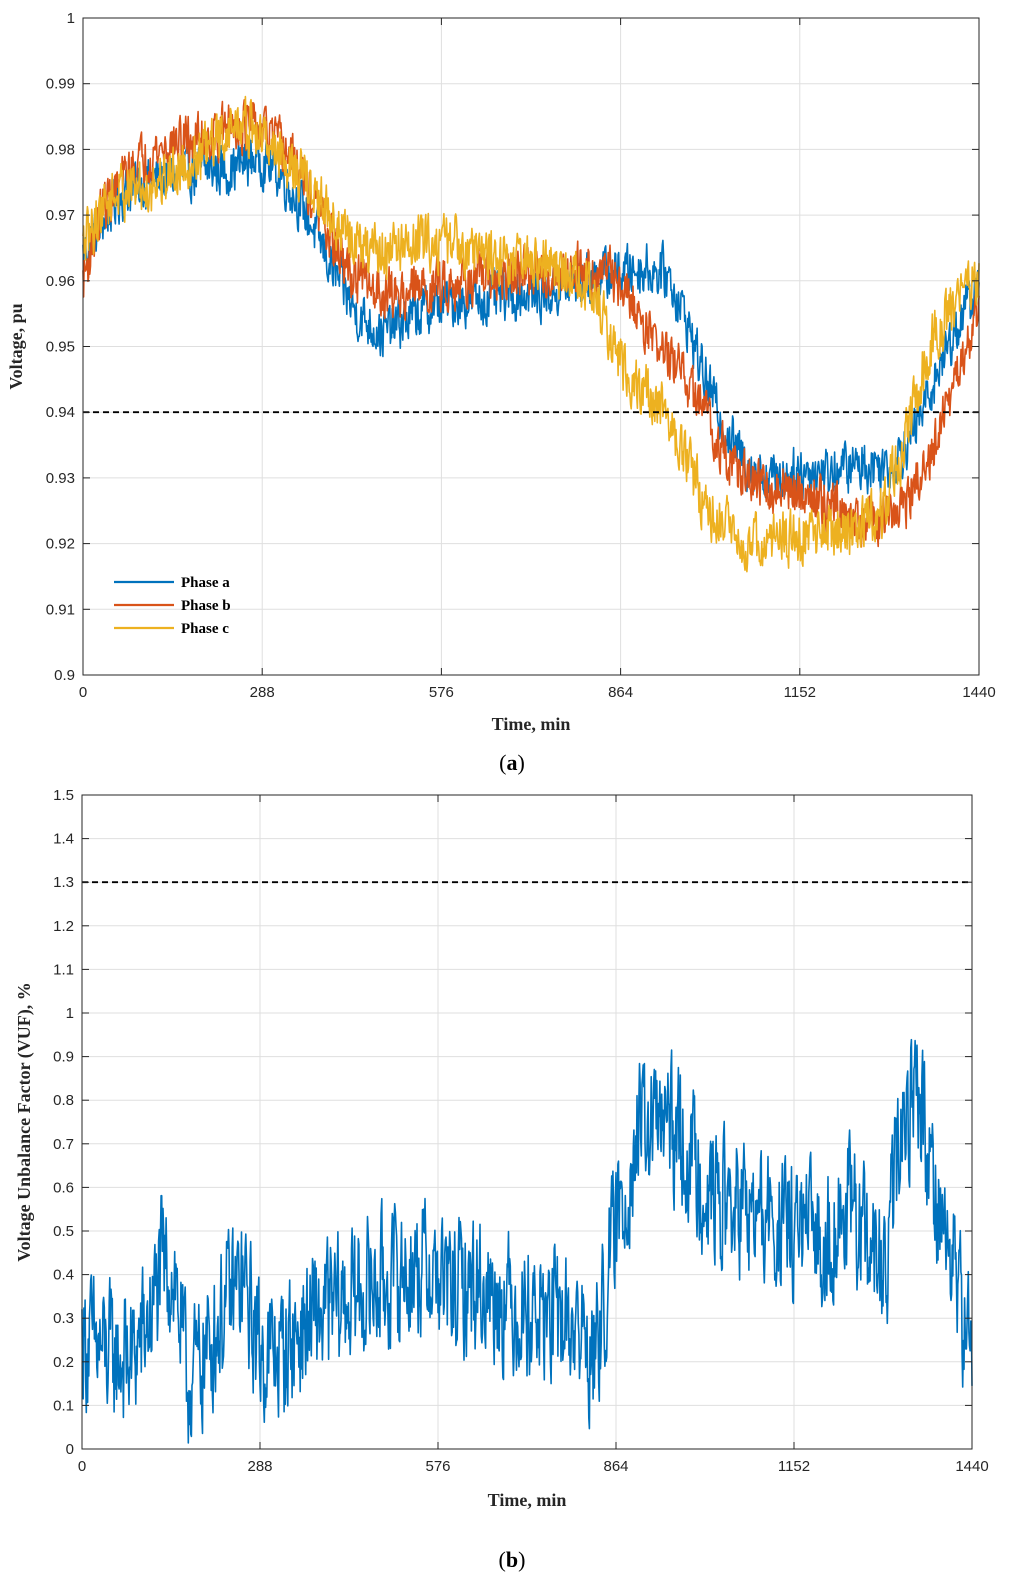 Image resolution: width=1024 pixels, height=1592 pixels. What do you see at coordinates (60, 347) in the screenshot?
I see `y-tick-label: 0.95` at bounding box center [60, 347].